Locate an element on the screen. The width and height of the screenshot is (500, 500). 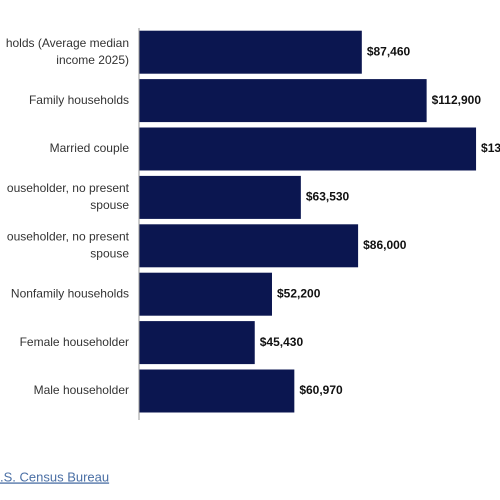
value-label: $112,900 is located at coordinates (457, 100).